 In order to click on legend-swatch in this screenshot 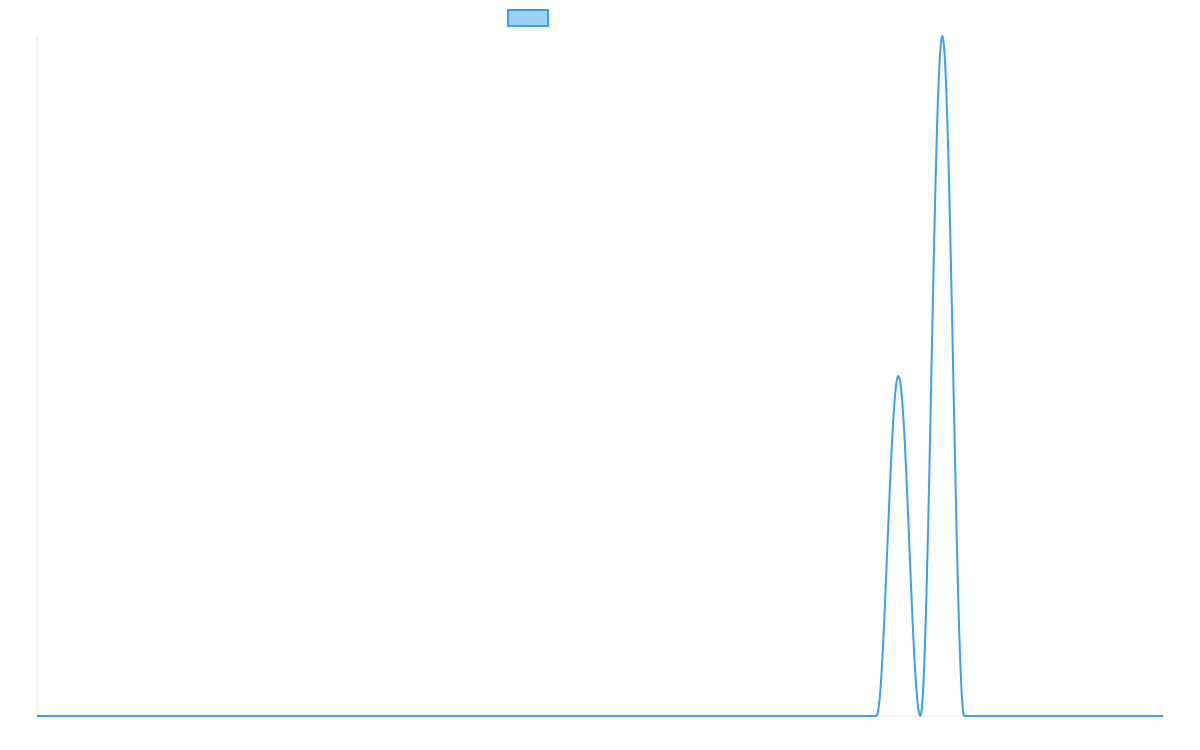, I will do `click(528, 18)`.